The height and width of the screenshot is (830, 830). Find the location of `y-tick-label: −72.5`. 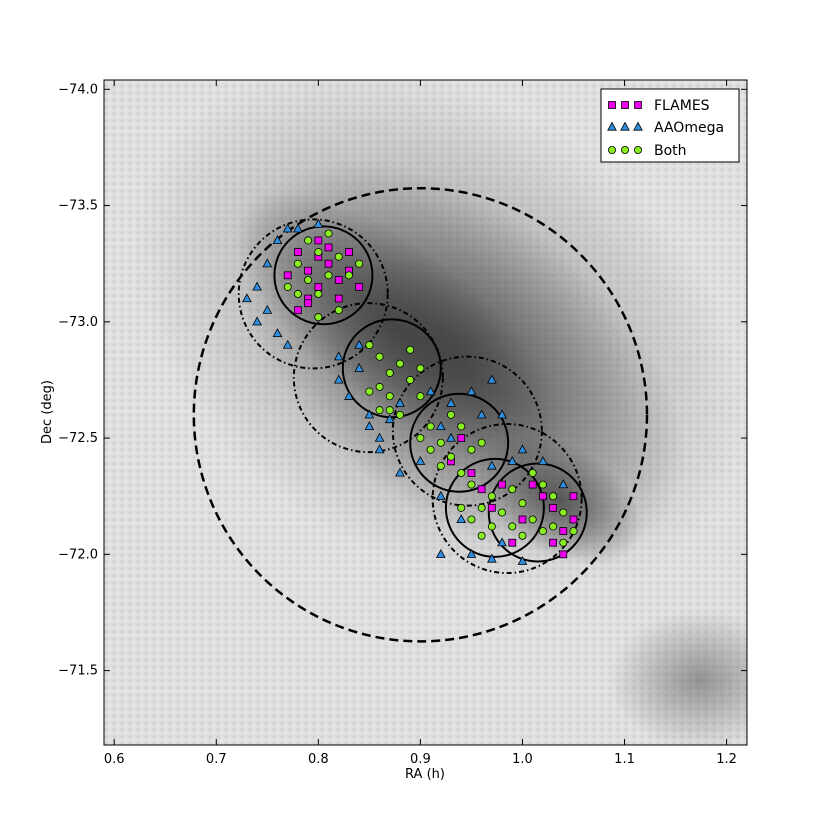

y-tick-label: −72.5 is located at coordinates (78, 438).